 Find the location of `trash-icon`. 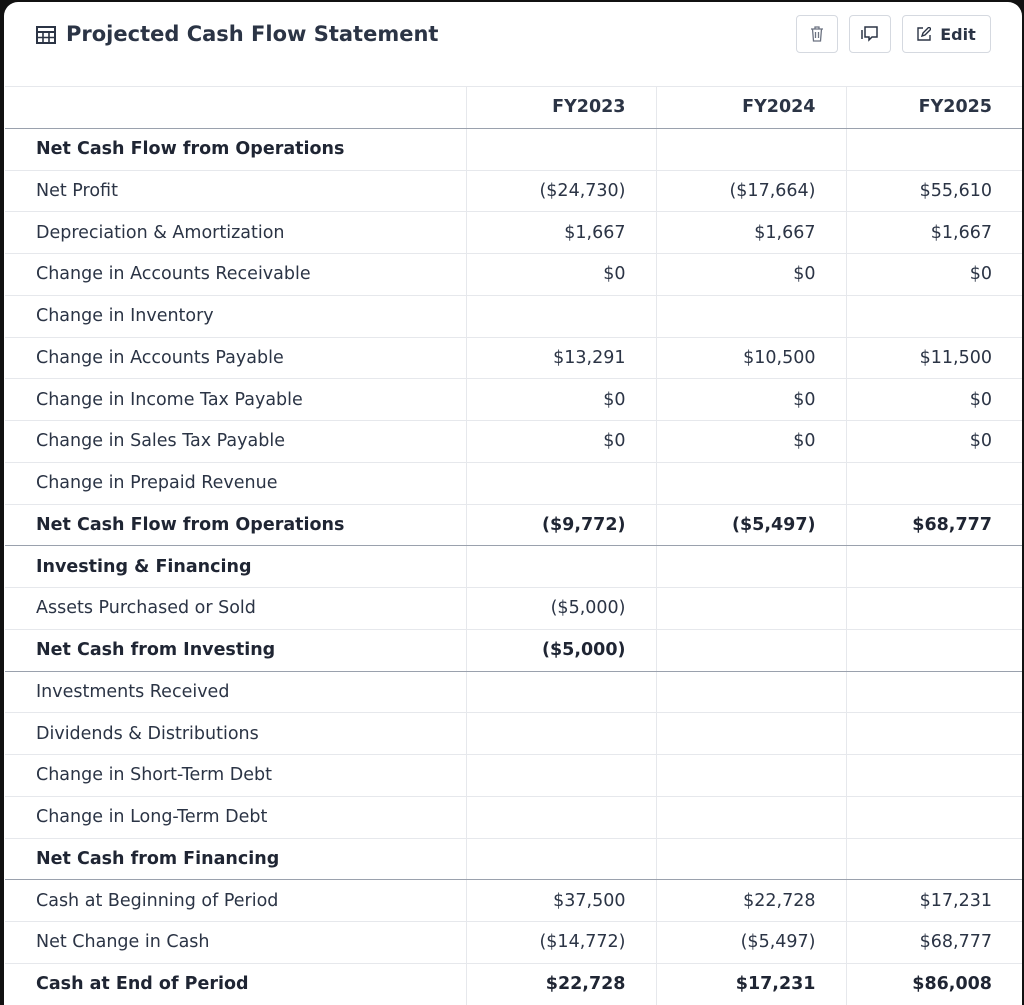

trash-icon is located at coordinates (817, 34).